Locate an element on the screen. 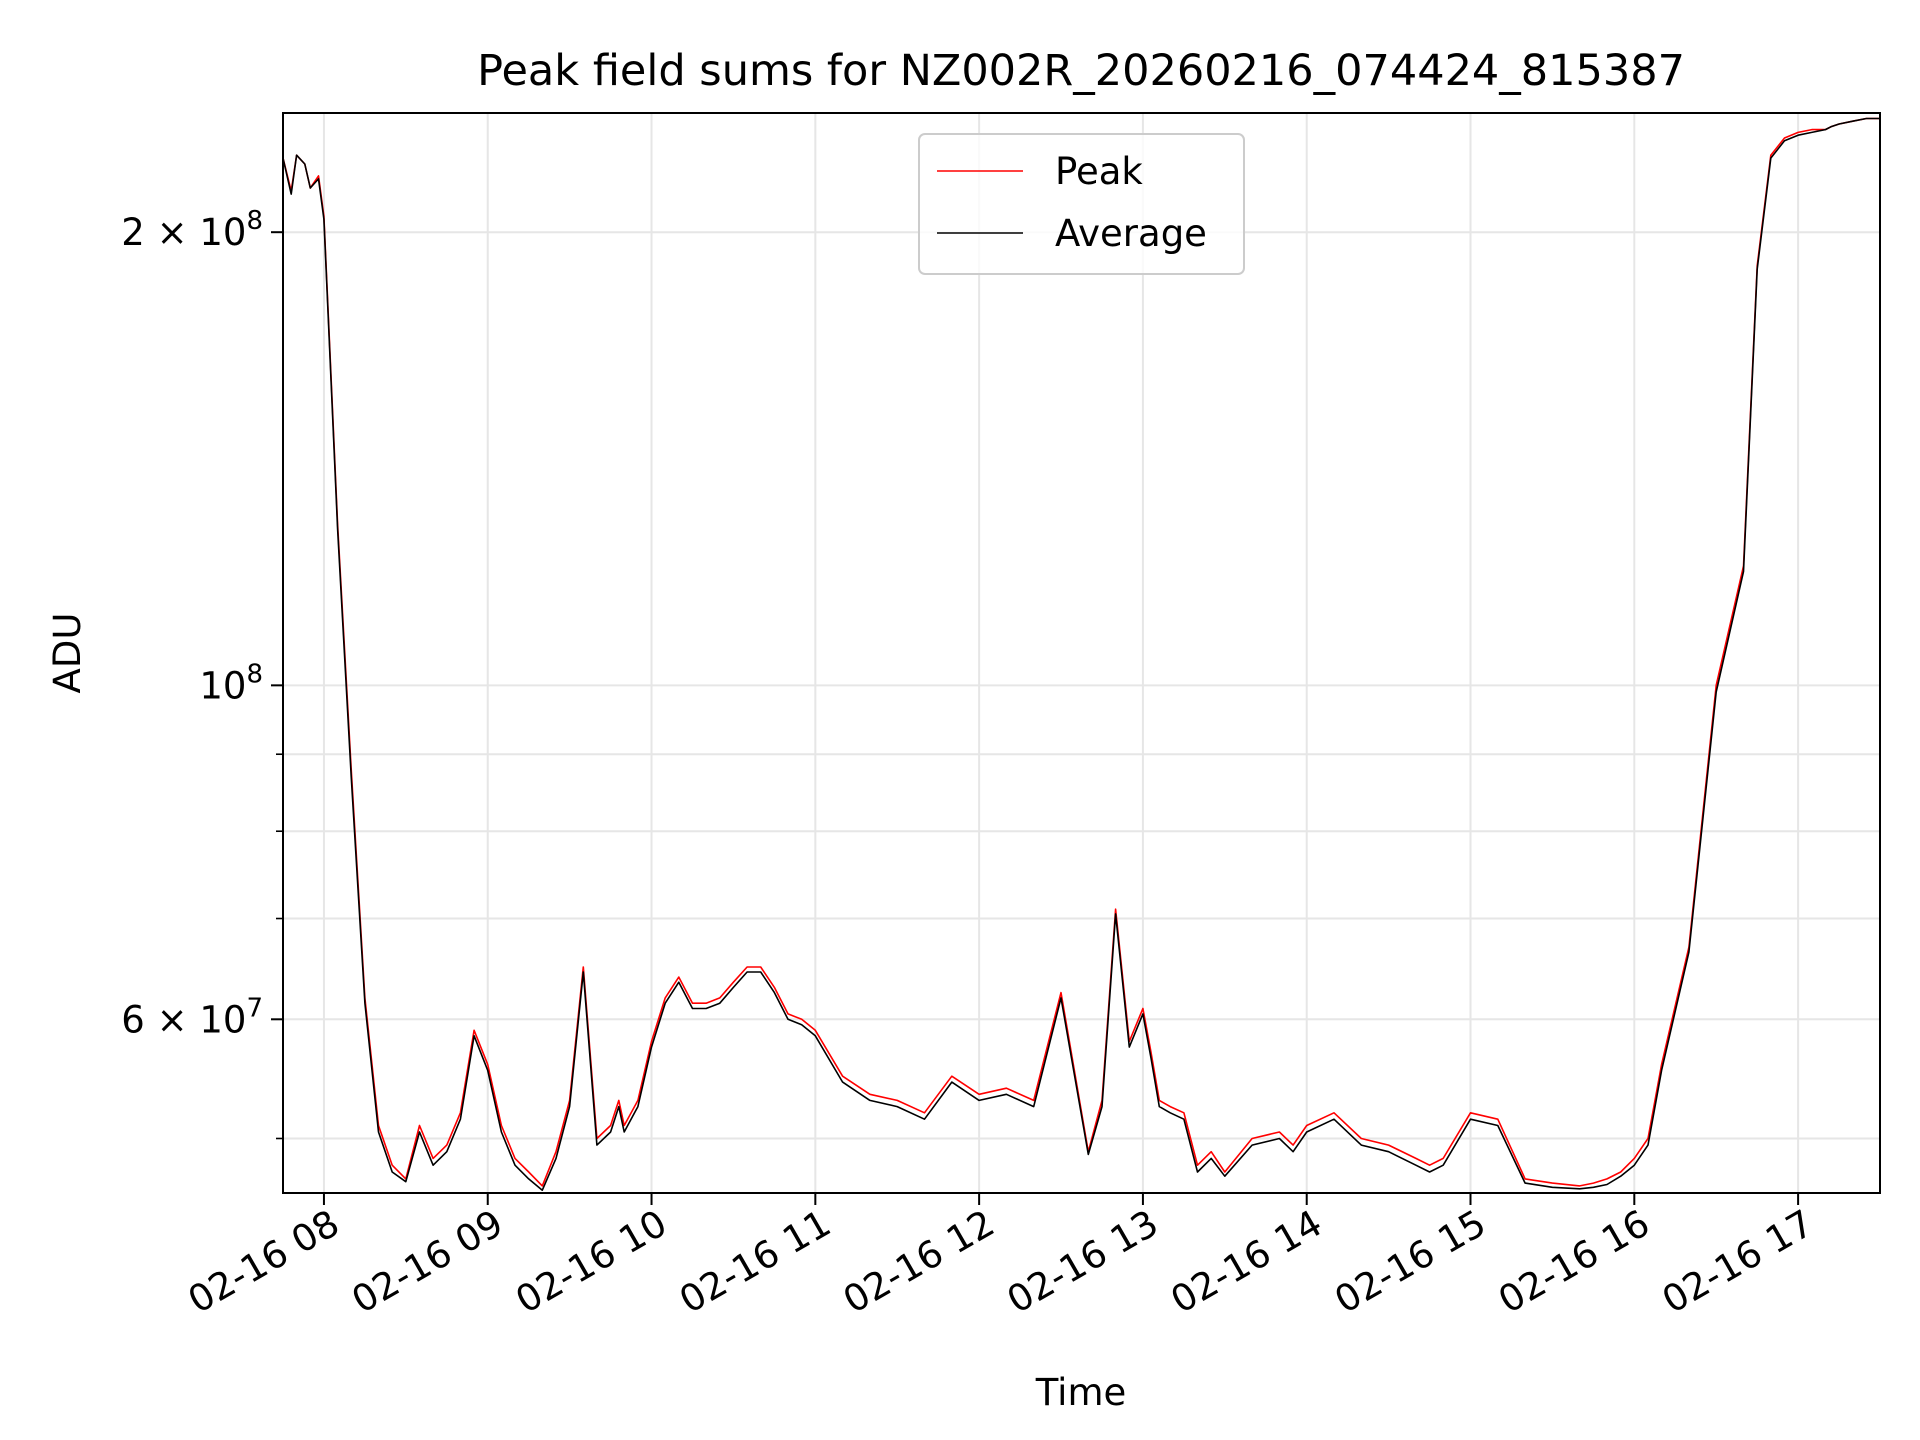 The height and width of the screenshot is (1440, 1920). y-axis-label: ADU is located at coordinates (67, 653).